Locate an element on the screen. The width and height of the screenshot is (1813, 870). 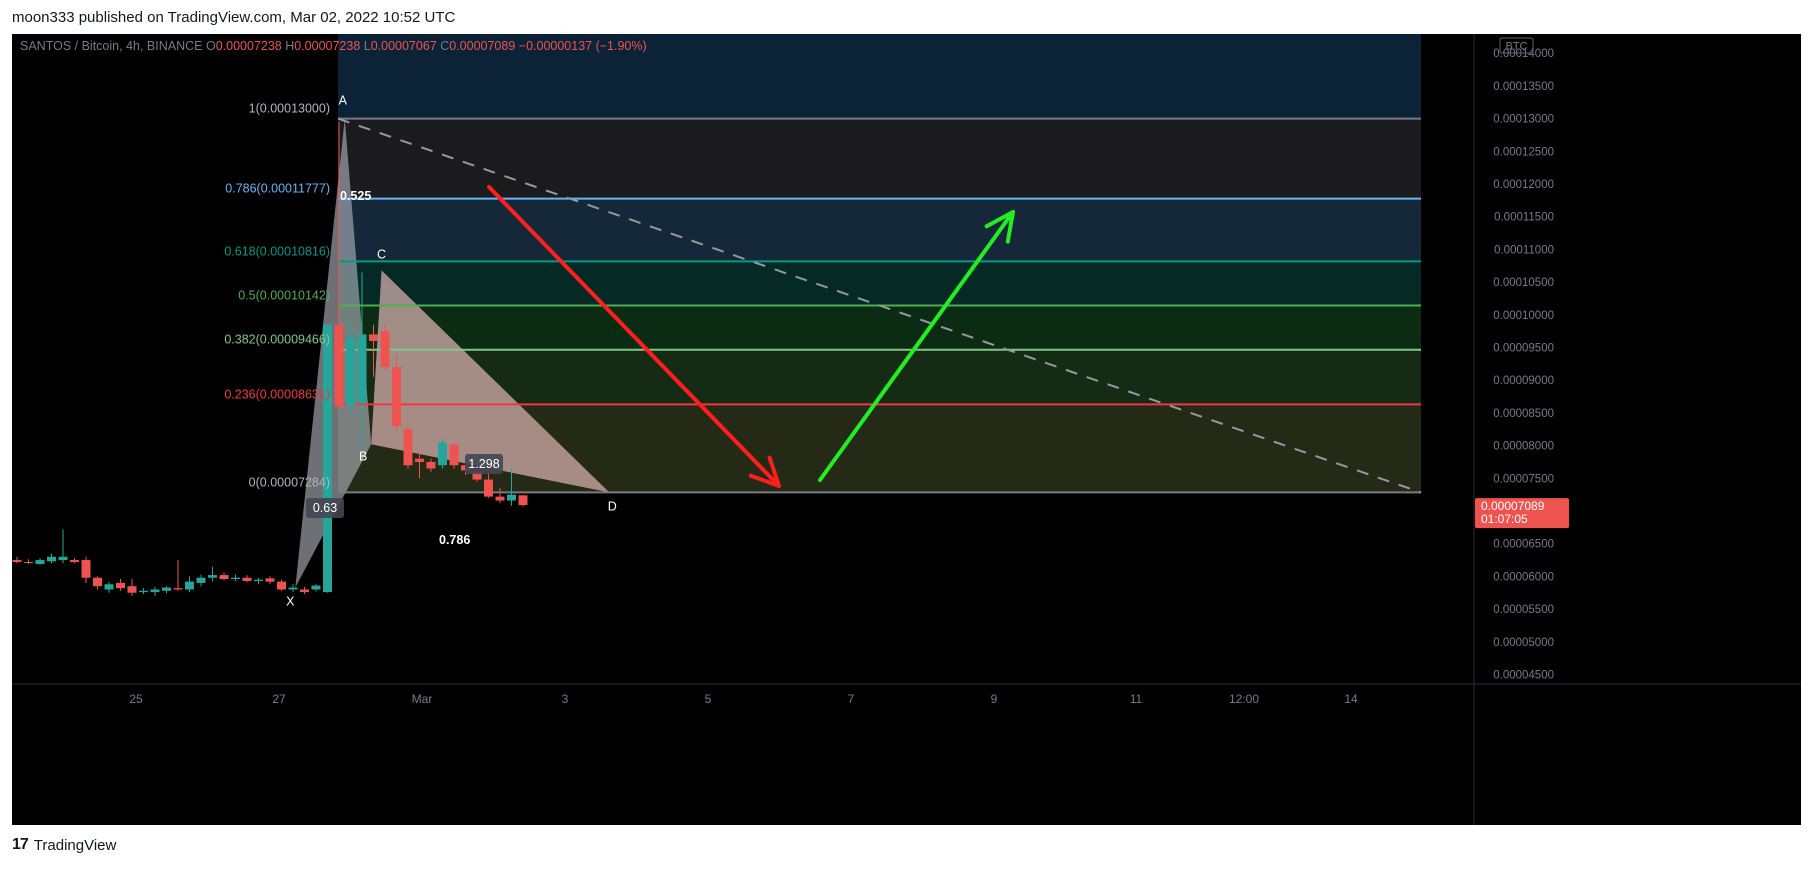
arrow-down-shaft is located at coordinates (634, 336).